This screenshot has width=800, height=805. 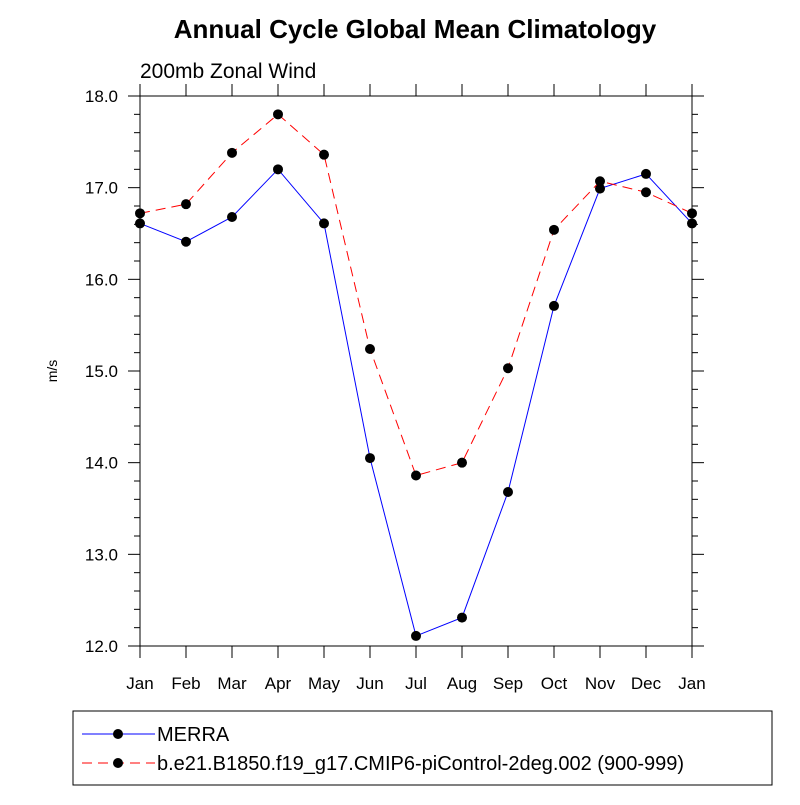 What do you see at coordinates (228, 71) in the screenshot?
I see `chart-subtitle: 200mb Zonal Wind` at bounding box center [228, 71].